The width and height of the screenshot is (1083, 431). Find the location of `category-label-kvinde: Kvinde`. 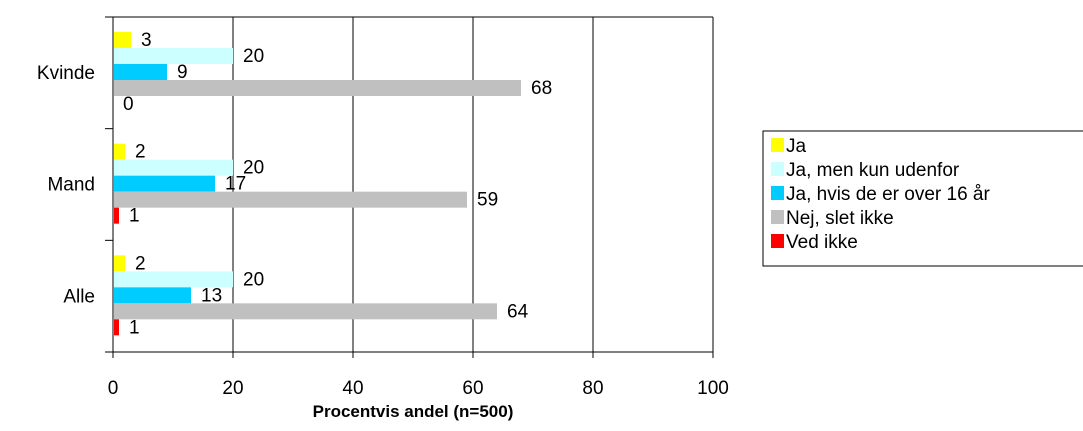

category-label-kvinde: Kvinde is located at coordinates (66, 73).